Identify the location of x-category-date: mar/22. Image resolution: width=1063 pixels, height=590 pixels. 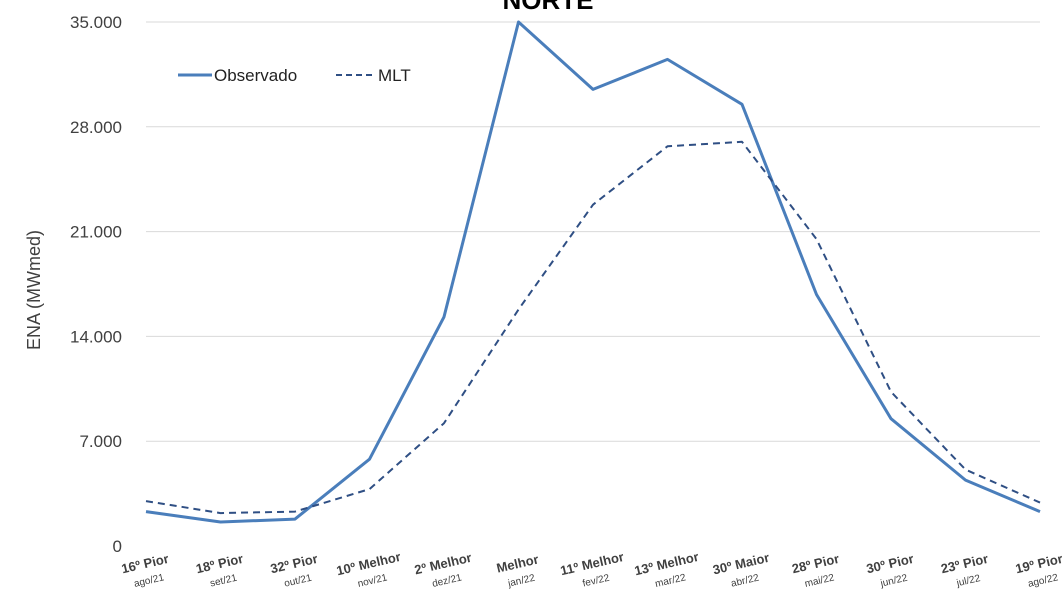
(670, 581).